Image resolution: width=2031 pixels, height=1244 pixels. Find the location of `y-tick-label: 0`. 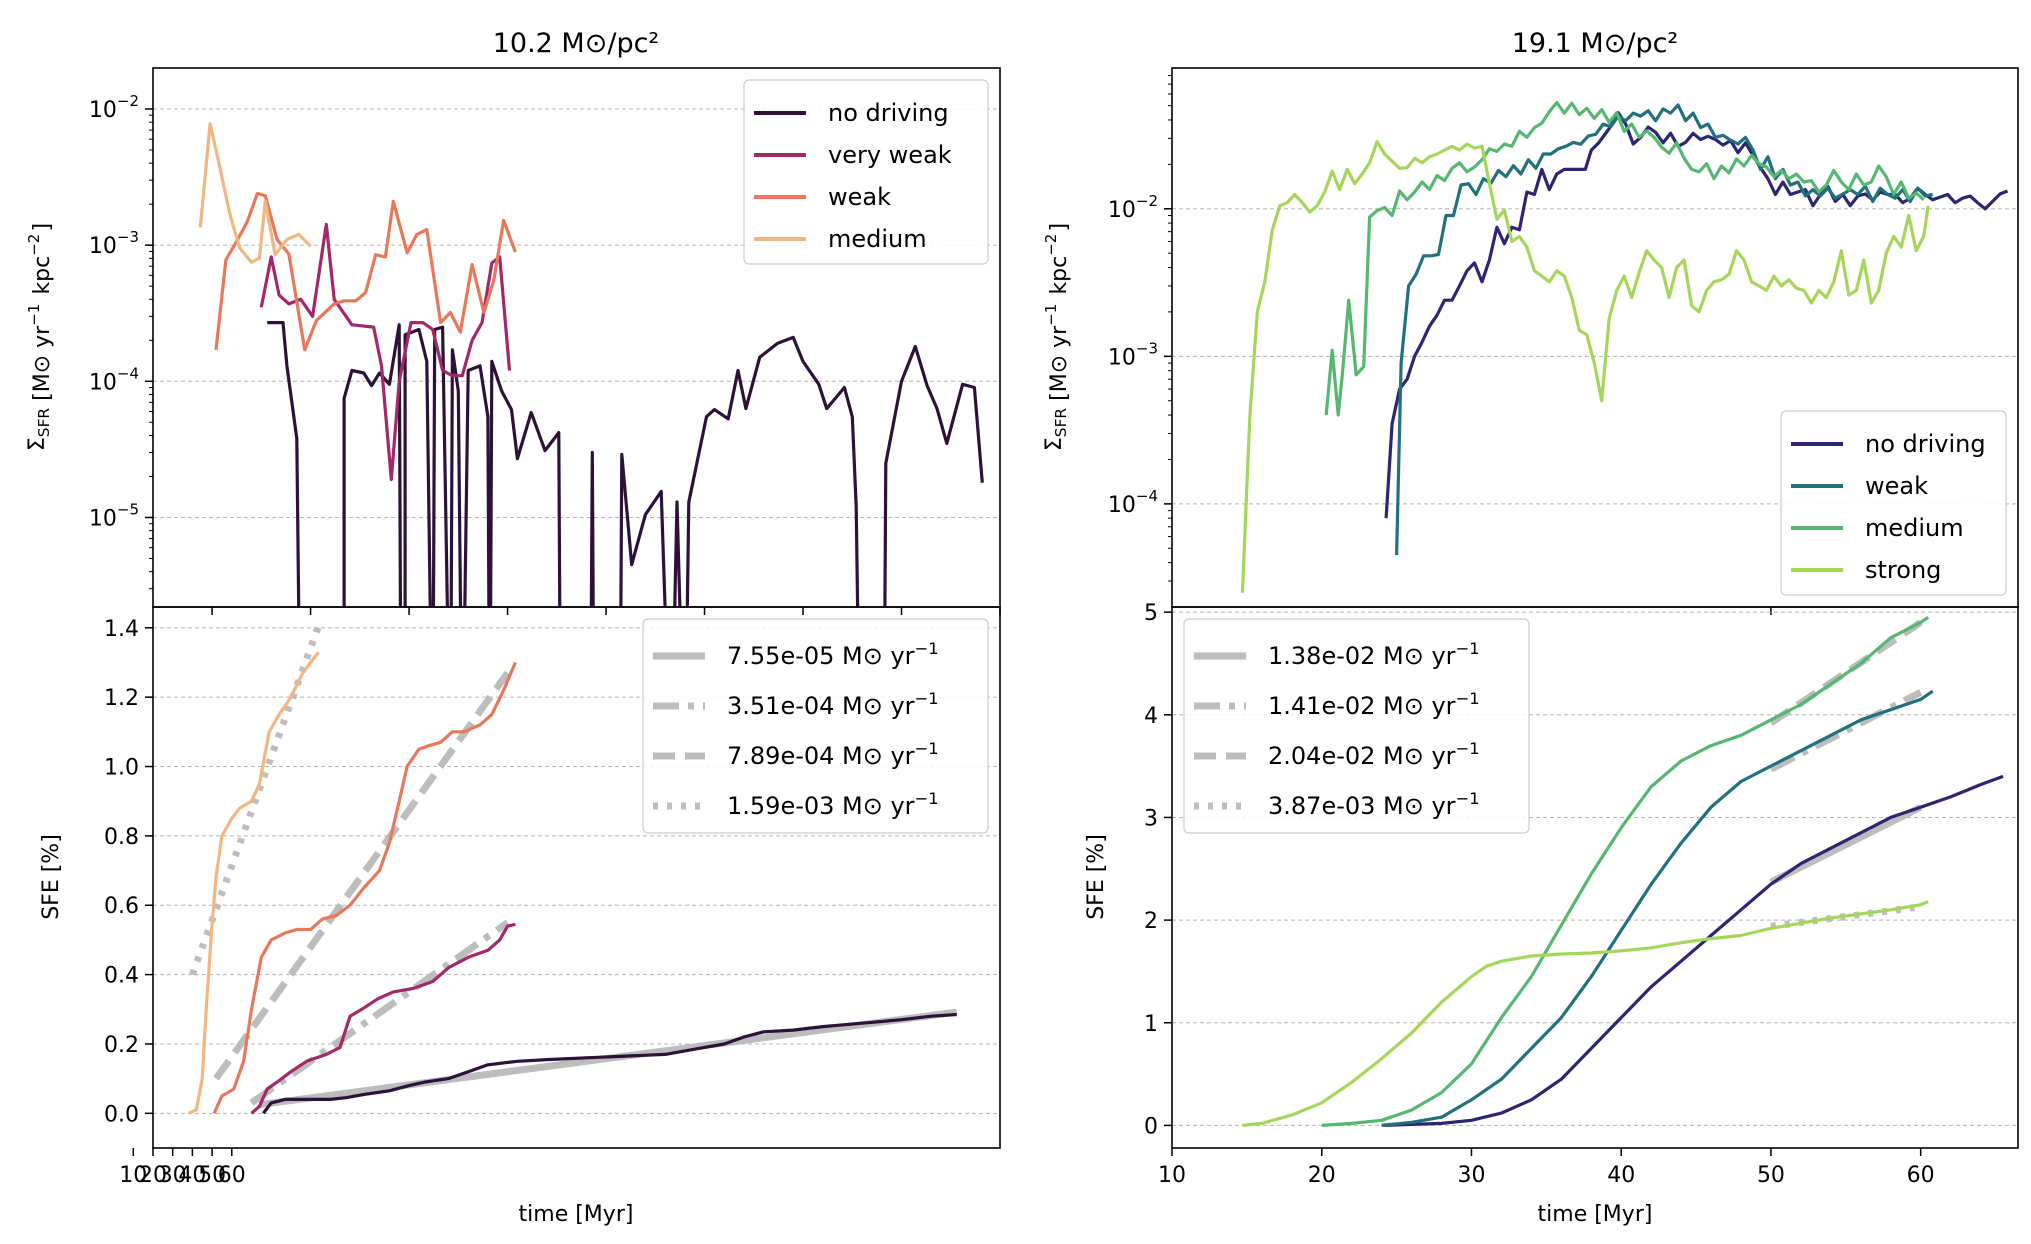

y-tick-label: 0 is located at coordinates (1151, 1126).